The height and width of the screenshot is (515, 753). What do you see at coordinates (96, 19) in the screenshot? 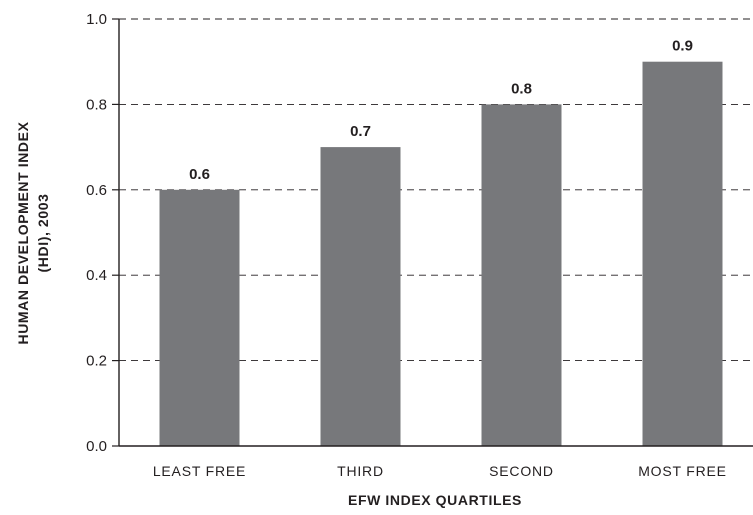
I see `y-tick-label: 1.0` at bounding box center [96, 19].